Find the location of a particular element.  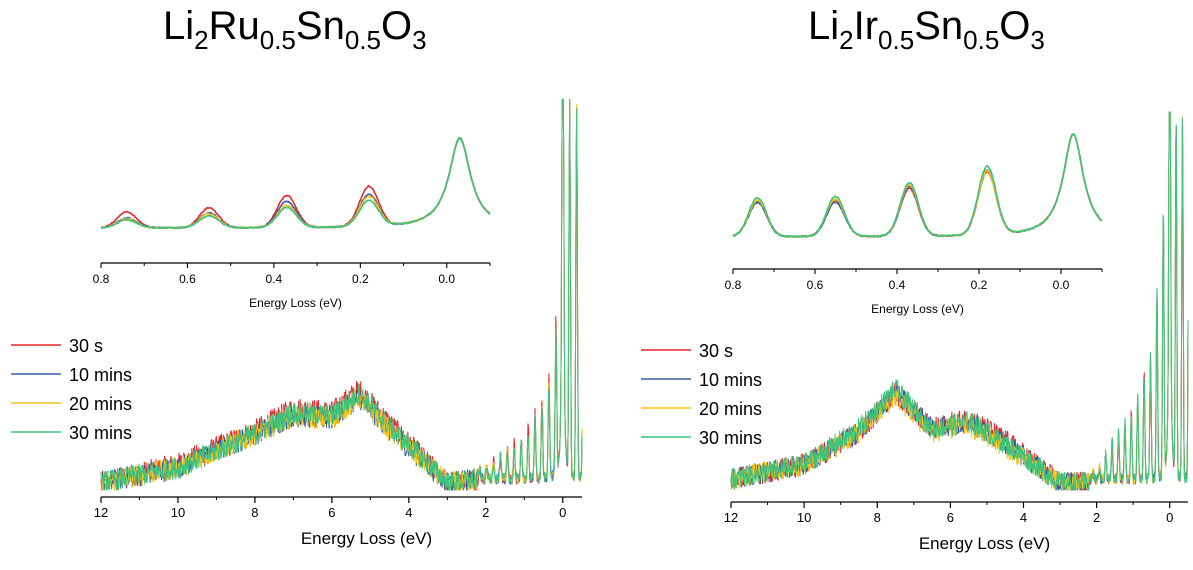

chart-title-left: Li2Ru0.5Sn0.5O3 is located at coordinates (295, 29).